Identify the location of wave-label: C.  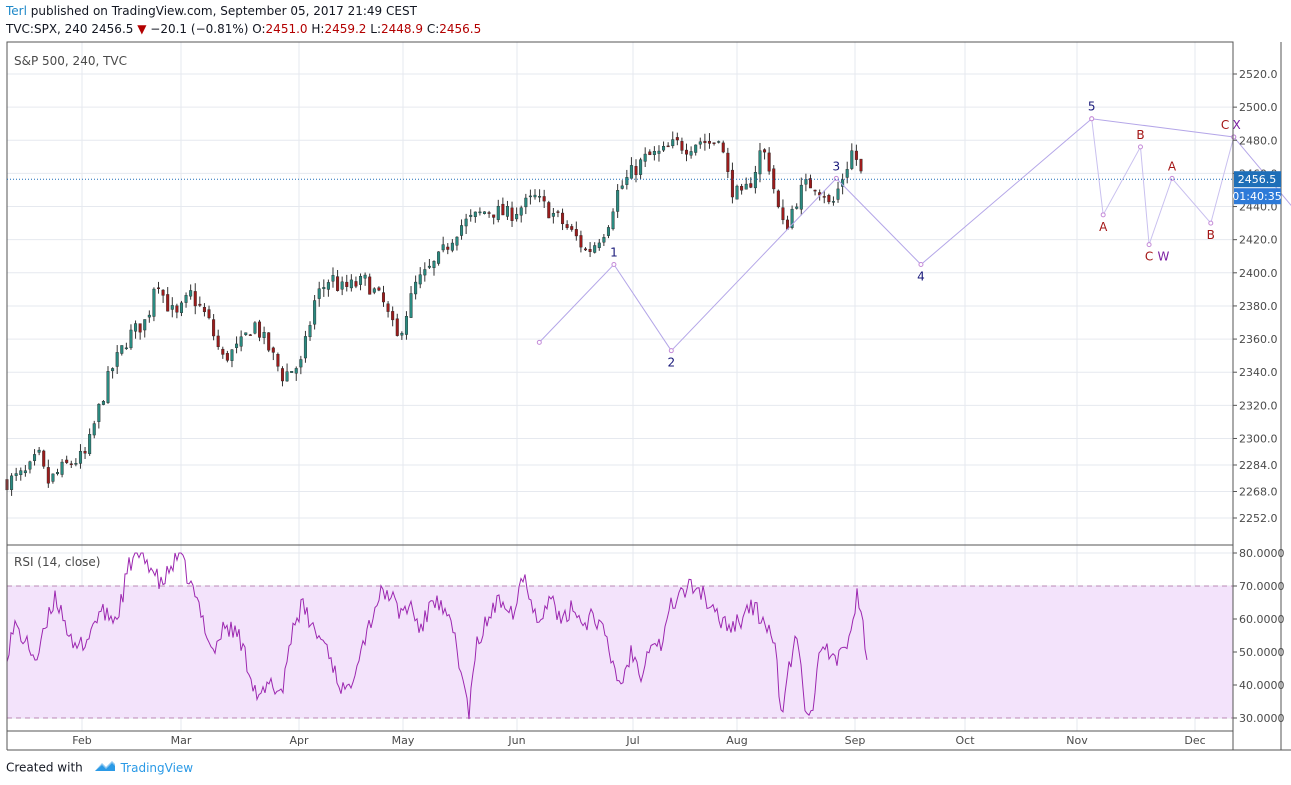
(1225, 125).